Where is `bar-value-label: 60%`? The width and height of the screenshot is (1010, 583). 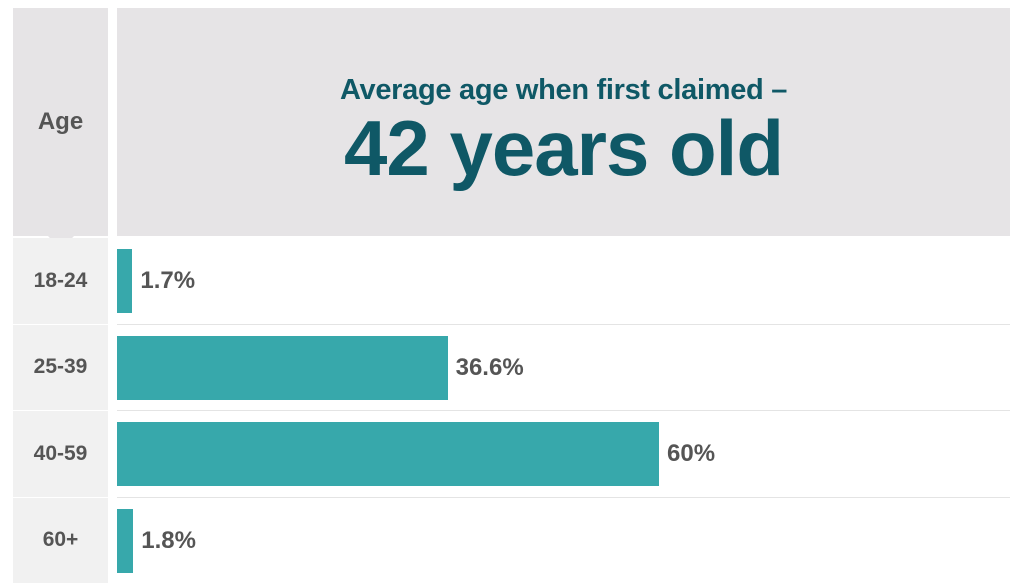 bar-value-label: 60% is located at coordinates (691, 454).